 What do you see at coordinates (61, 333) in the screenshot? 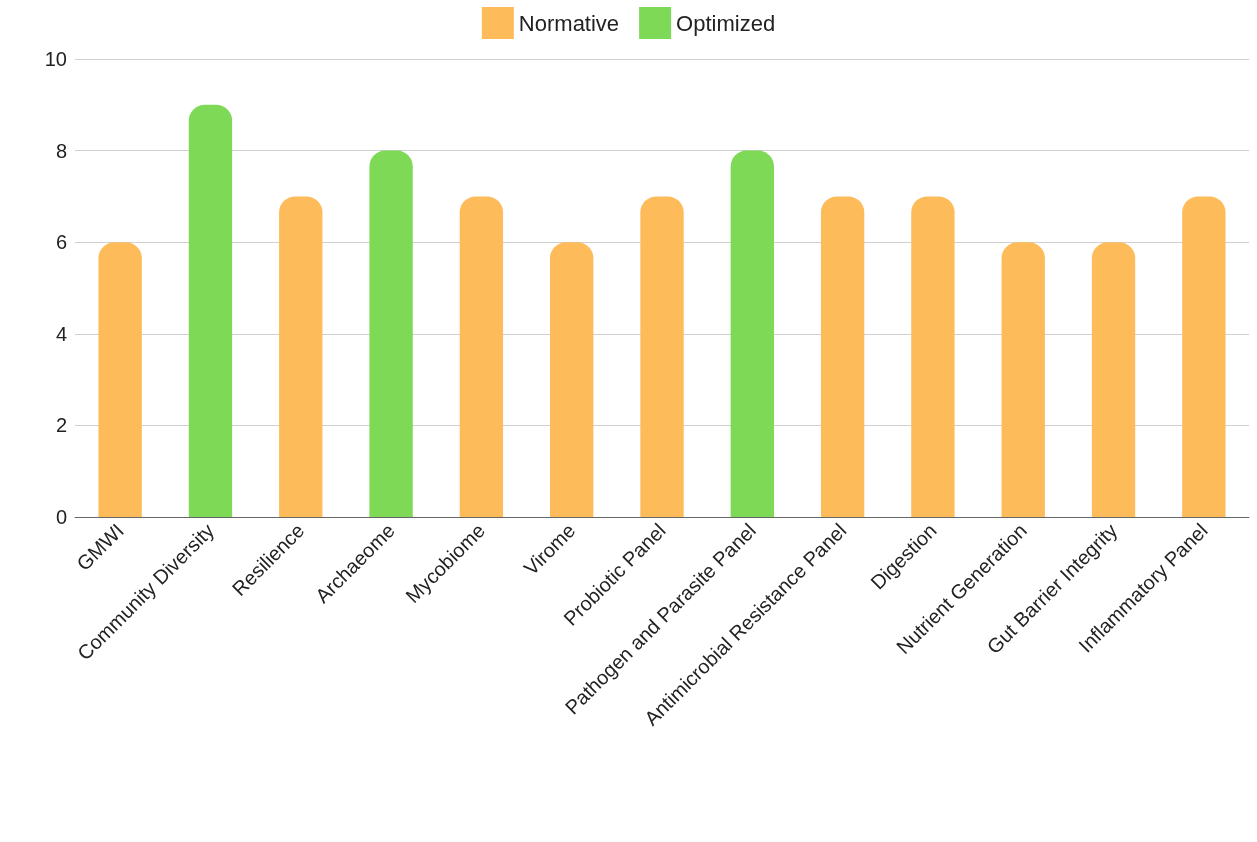
I see `y-tick-label: 4` at bounding box center [61, 333].